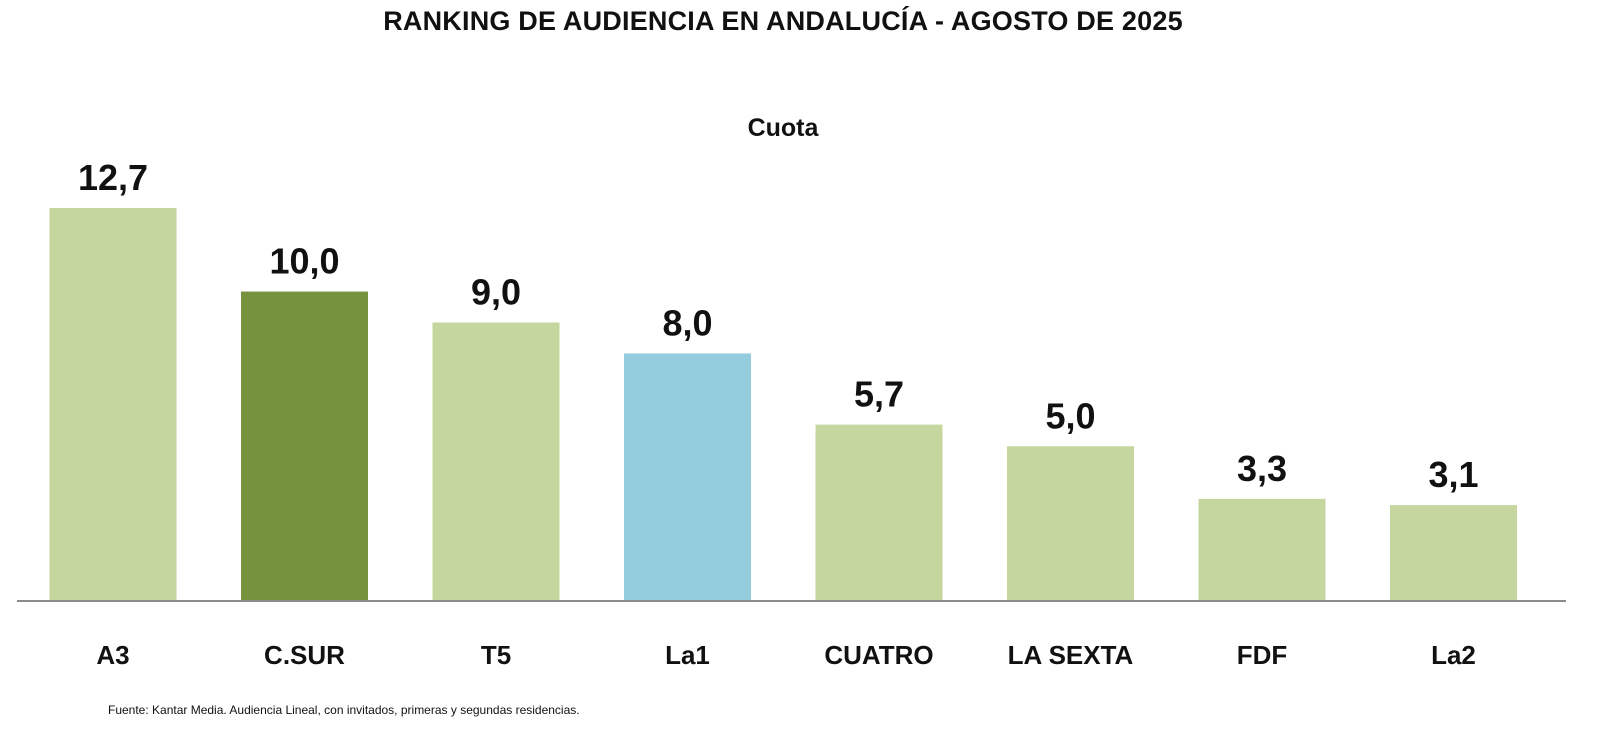 The height and width of the screenshot is (741, 1600). I want to click on value-label-fdf: 3,3, so click(1262, 468).